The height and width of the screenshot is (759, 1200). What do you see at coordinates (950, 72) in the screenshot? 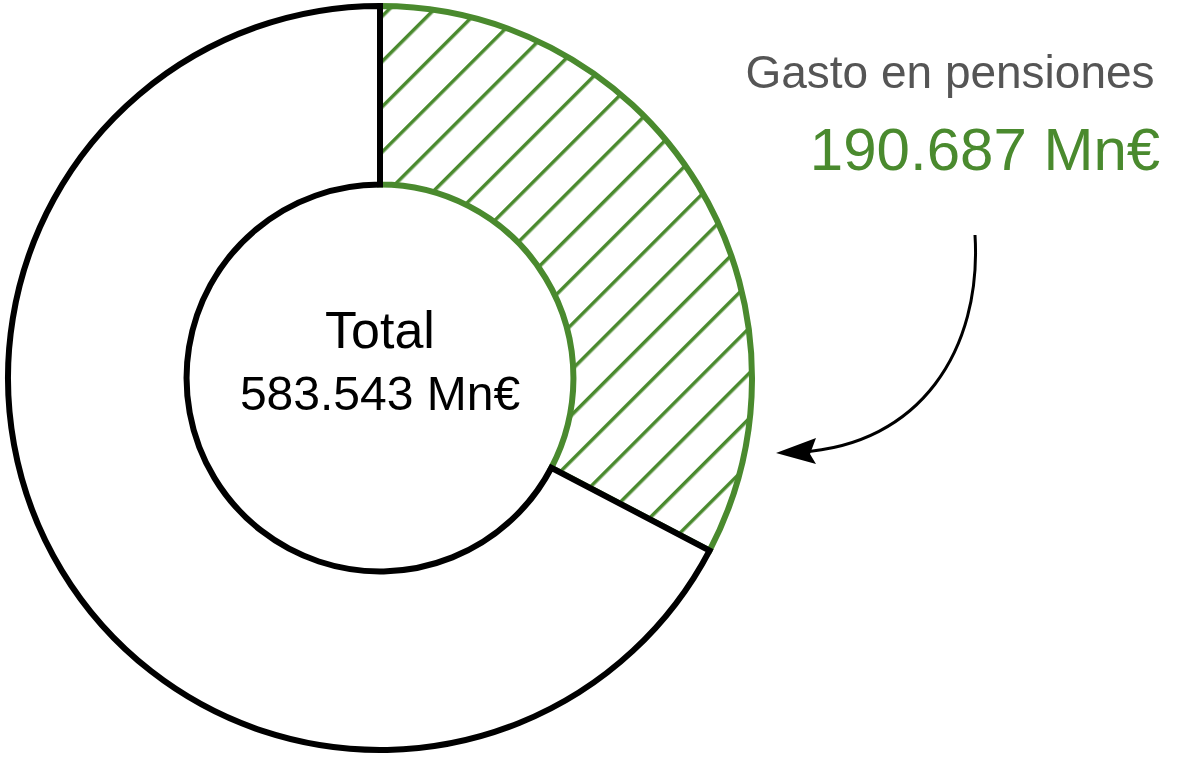
I see `slice-label: Gasto en pensiones` at bounding box center [950, 72].